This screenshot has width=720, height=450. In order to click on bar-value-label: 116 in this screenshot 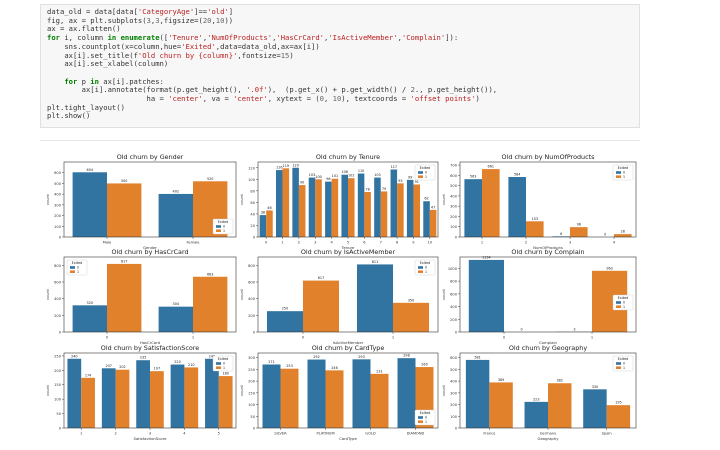, I will do `click(279, 168)`.